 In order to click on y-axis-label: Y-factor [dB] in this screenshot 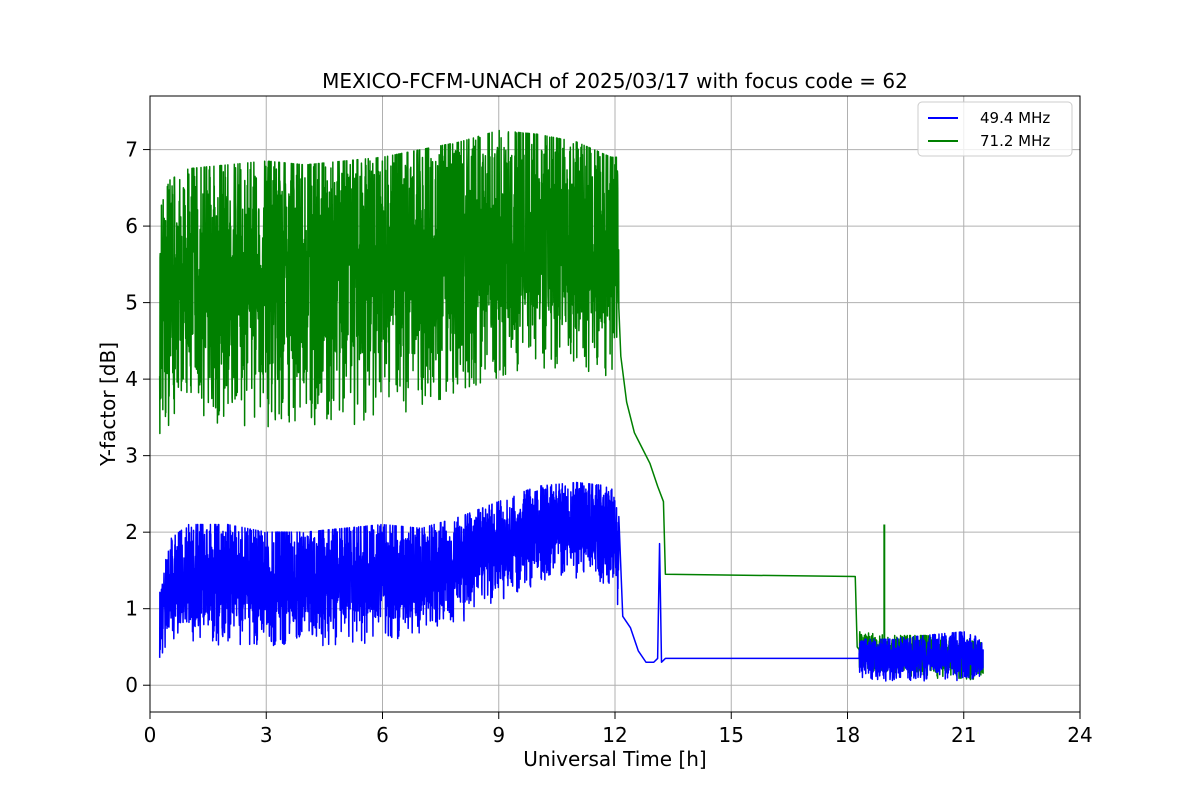, I will do `click(108, 404)`.